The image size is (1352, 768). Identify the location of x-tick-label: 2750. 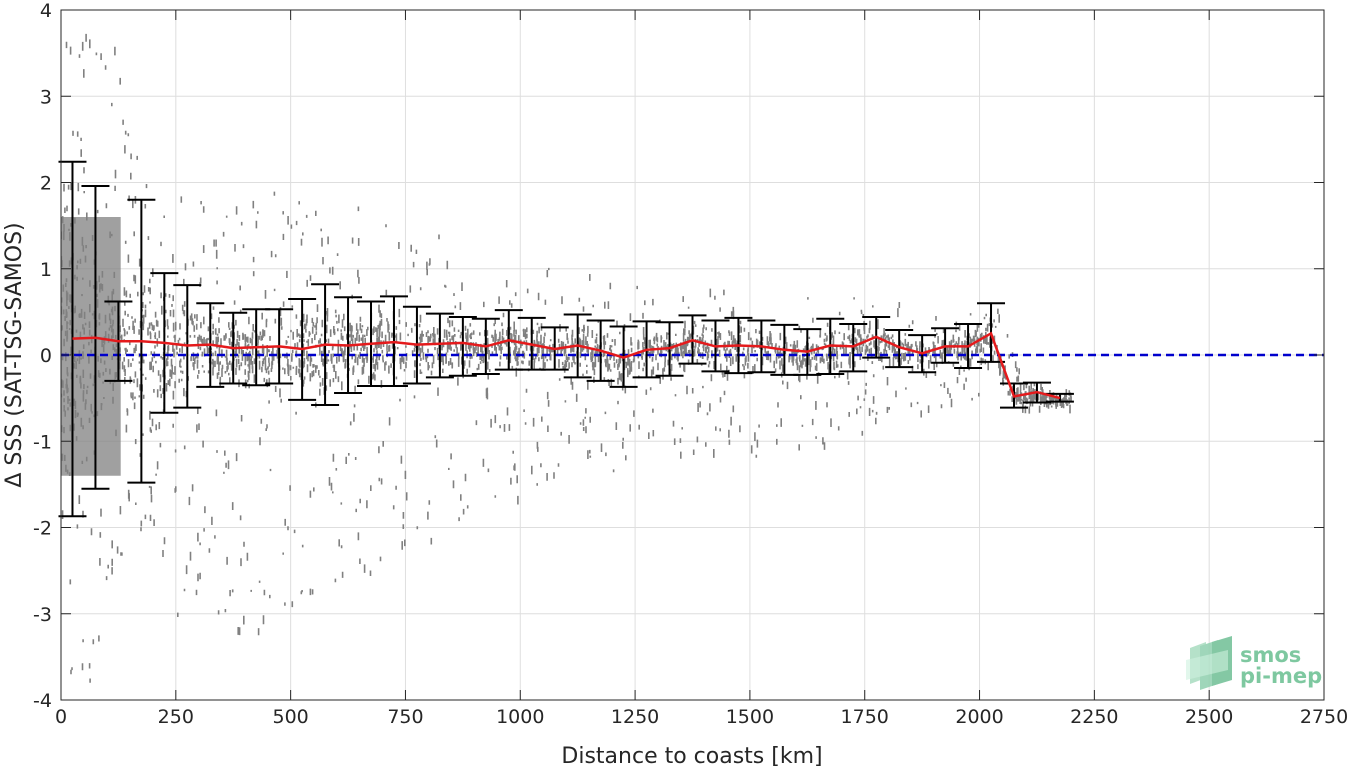
(1324, 717).